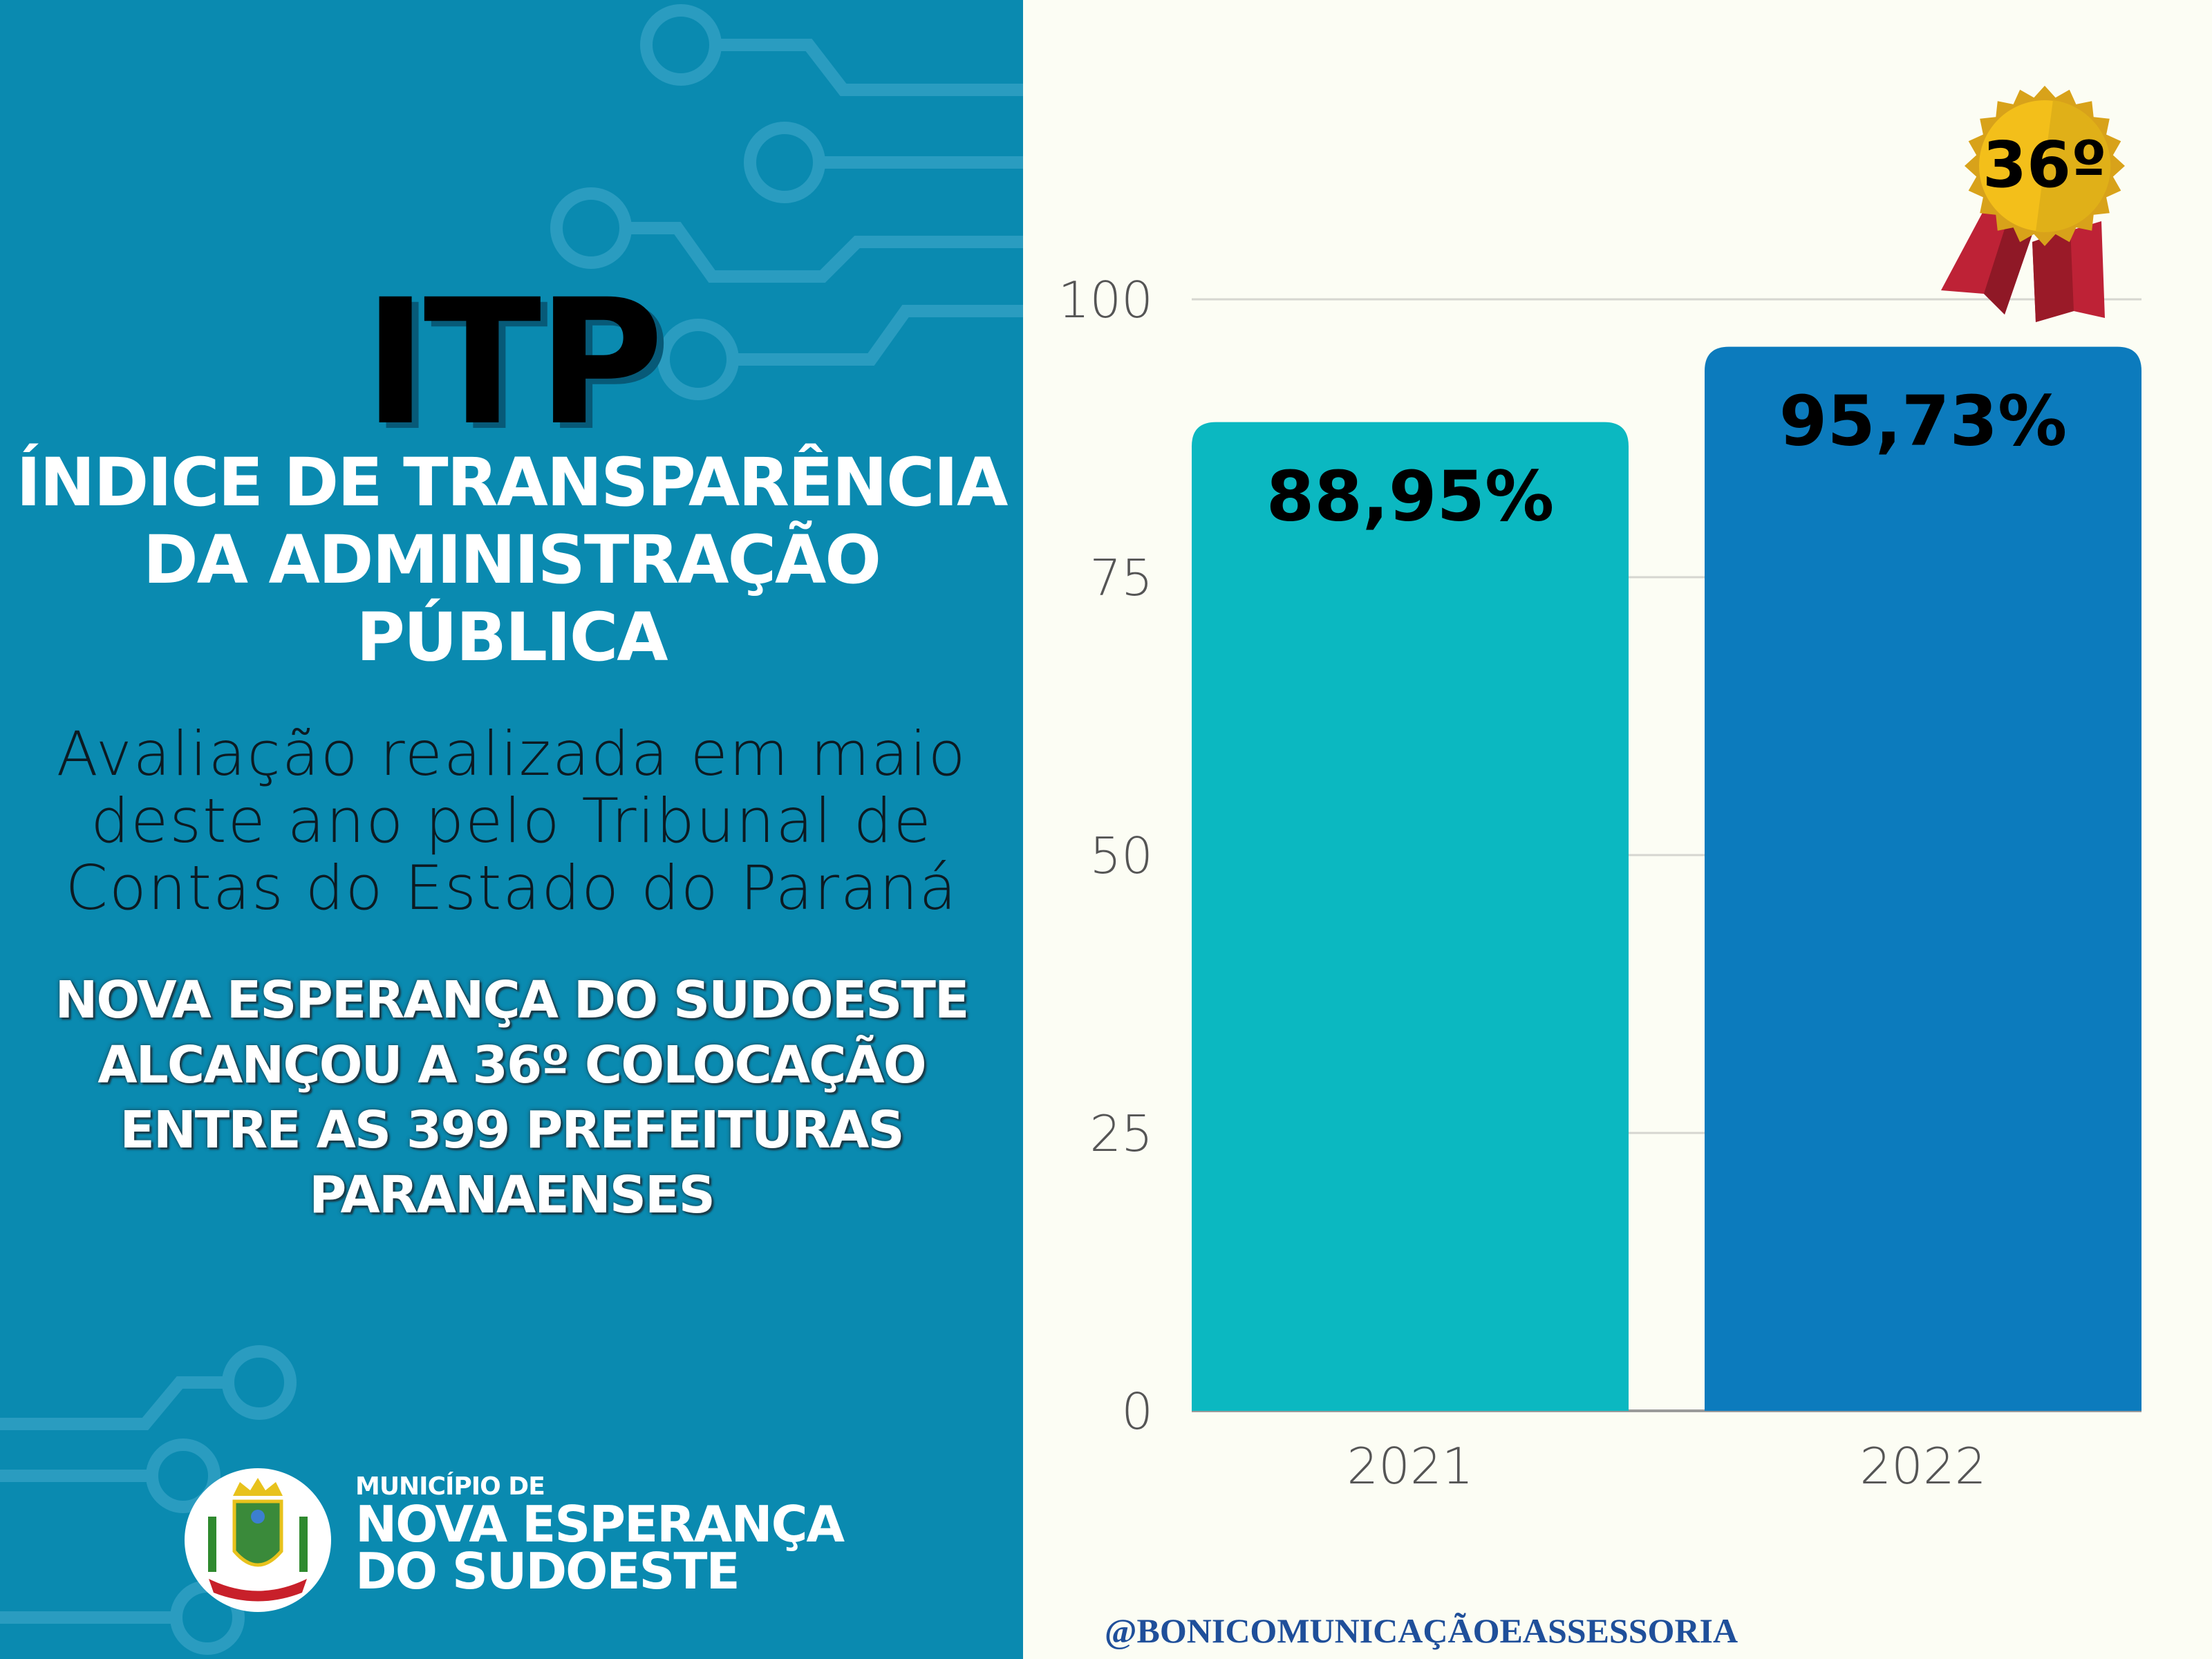  What do you see at coordinates (600, 1524) in the screenshot?
I see `logo-line1: NOVA ESPERANÇA` at bounding box center [600, 1524].